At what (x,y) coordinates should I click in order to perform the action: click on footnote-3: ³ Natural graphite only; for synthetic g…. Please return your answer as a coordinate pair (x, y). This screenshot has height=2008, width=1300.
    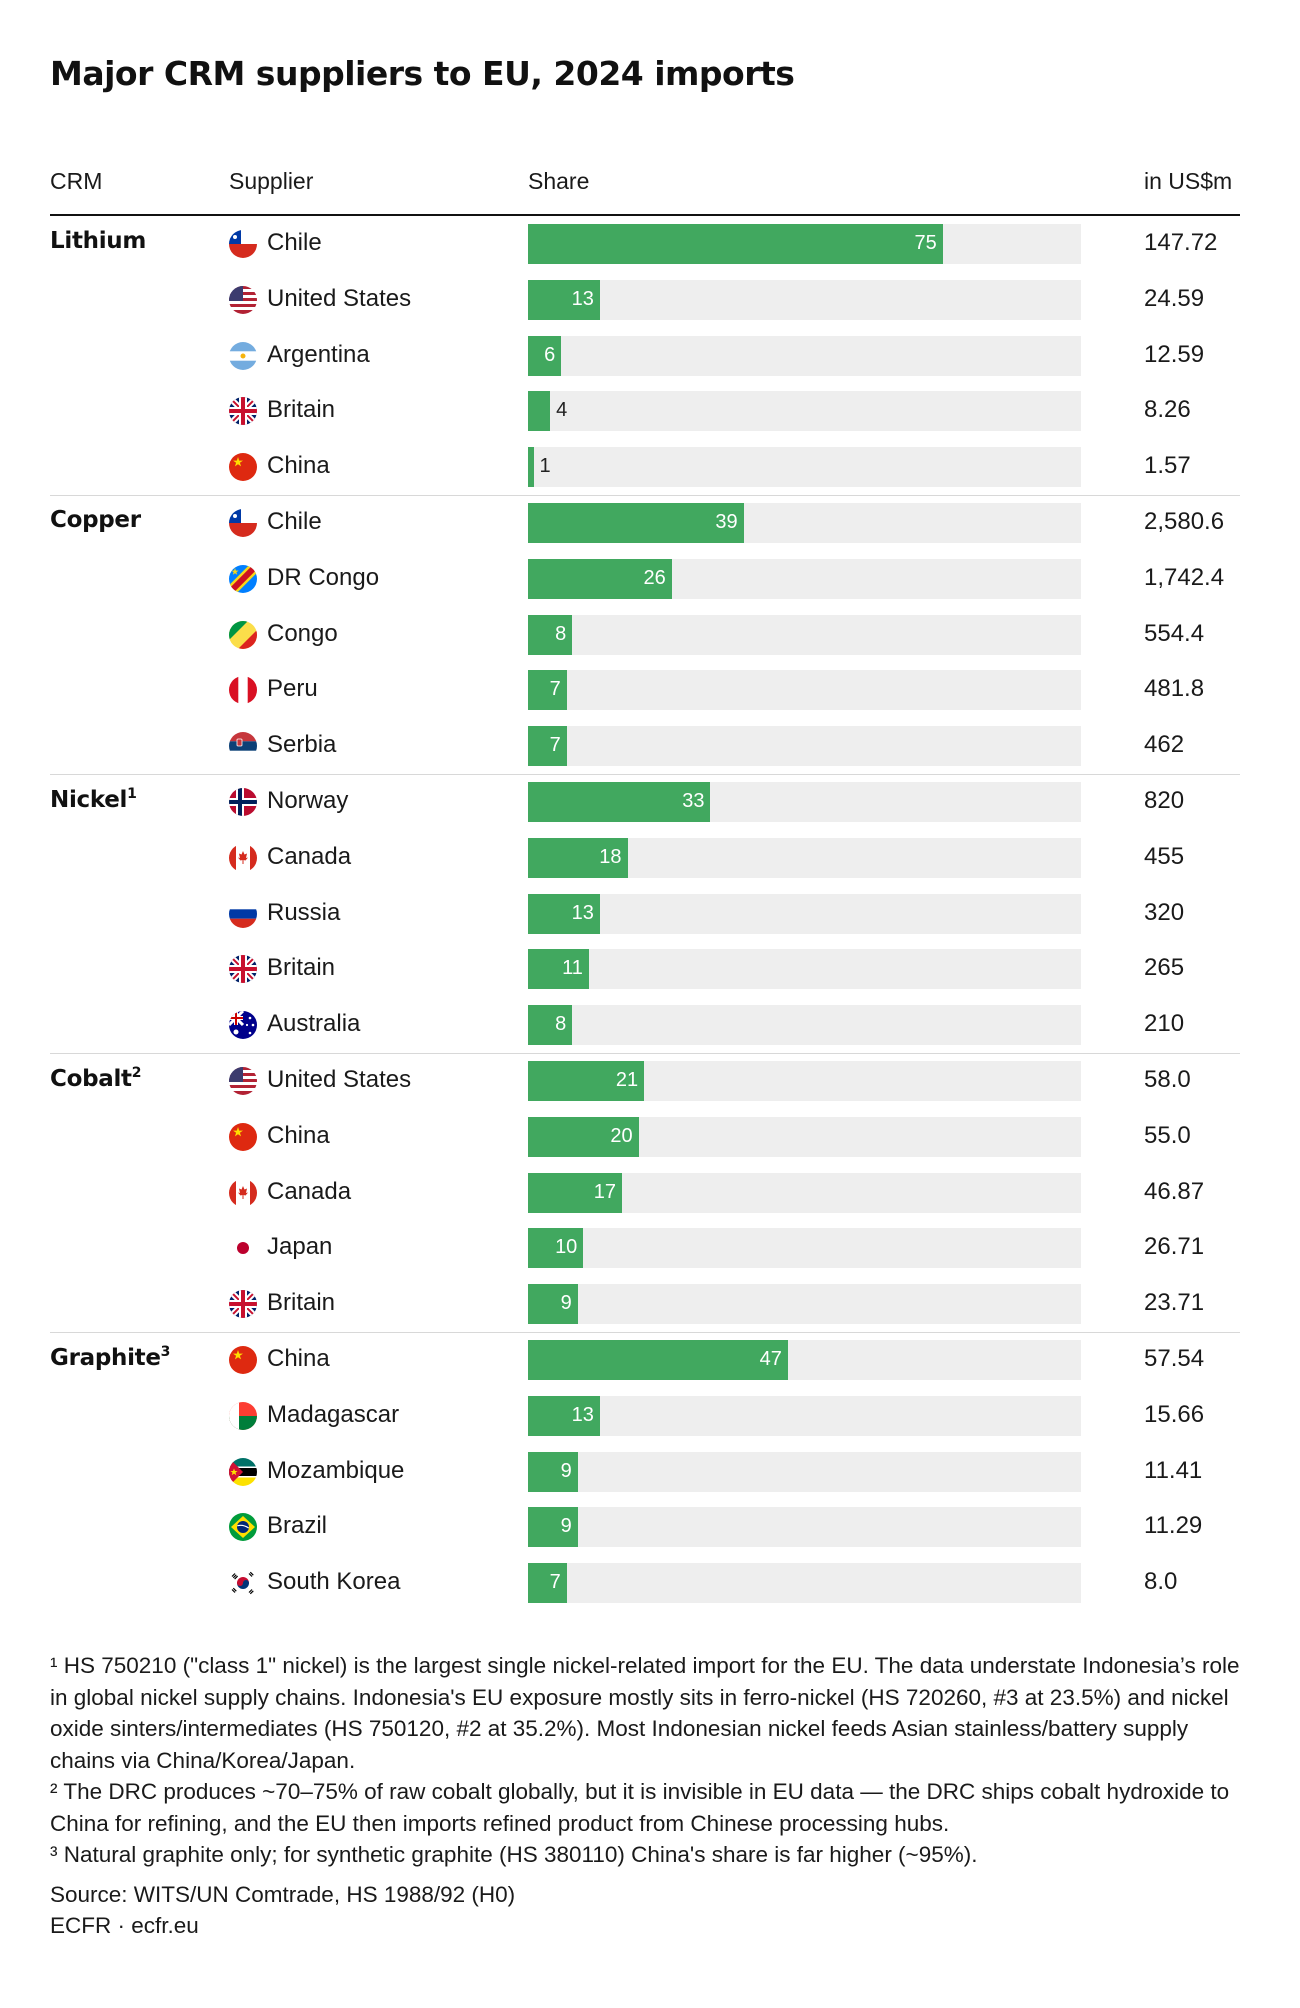
    Looking at the image, I should click on (514, 1854).